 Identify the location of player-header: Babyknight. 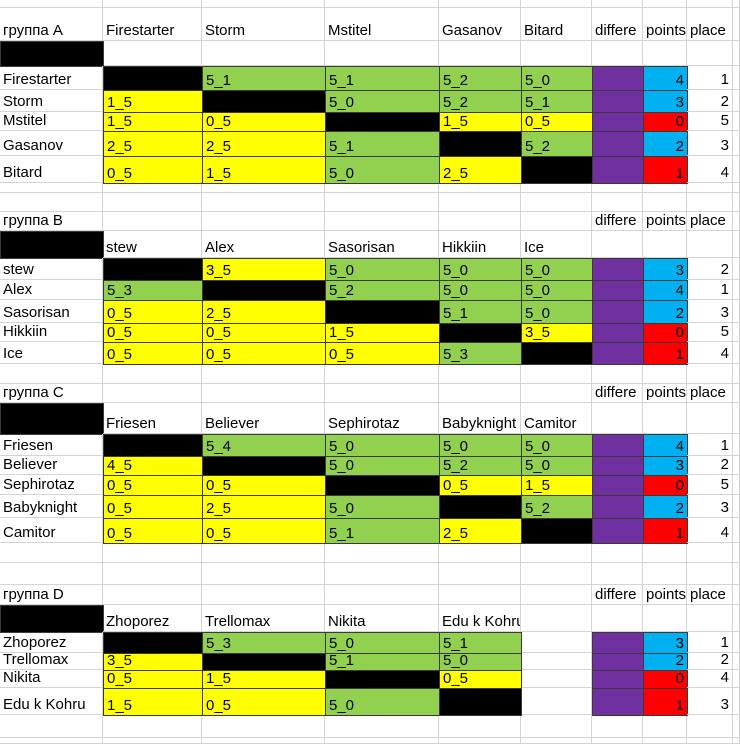
(480, 418).